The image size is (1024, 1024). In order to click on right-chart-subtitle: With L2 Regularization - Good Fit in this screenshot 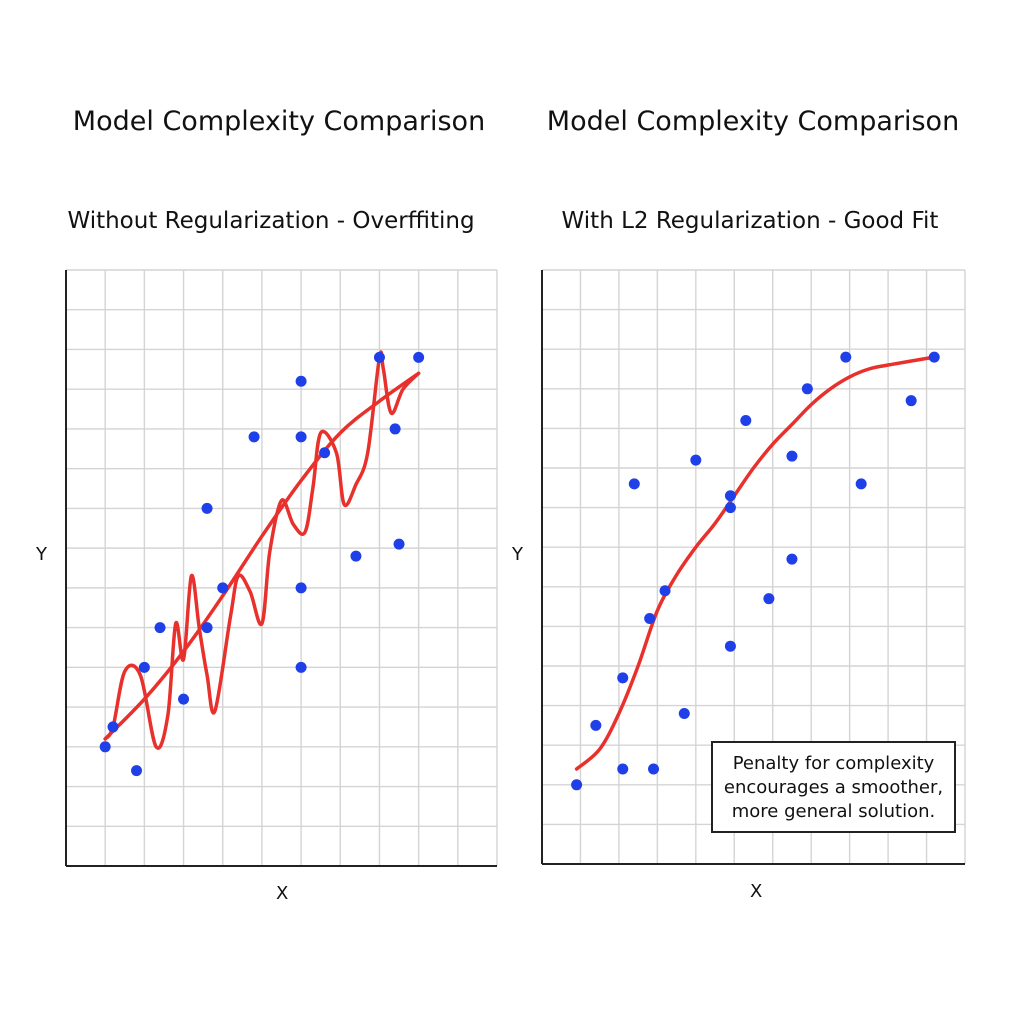, I will do `click(750, 221)`.